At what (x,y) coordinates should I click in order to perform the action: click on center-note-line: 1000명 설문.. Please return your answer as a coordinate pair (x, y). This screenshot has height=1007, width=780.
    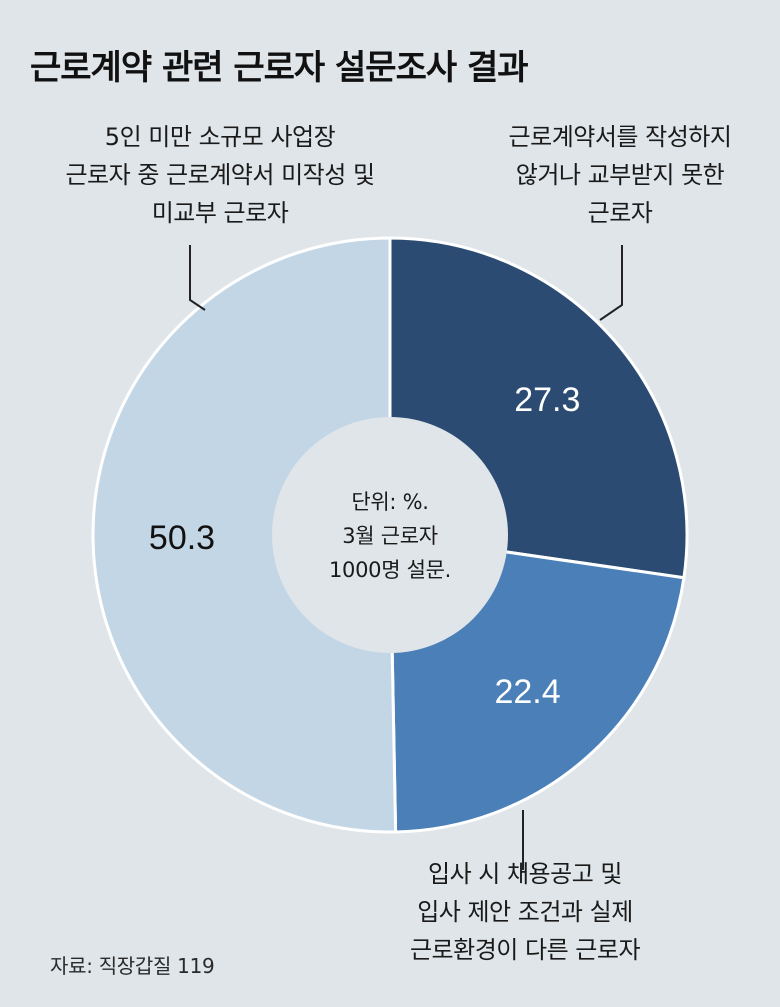
    Looking at the image, I should click on (390, 570).